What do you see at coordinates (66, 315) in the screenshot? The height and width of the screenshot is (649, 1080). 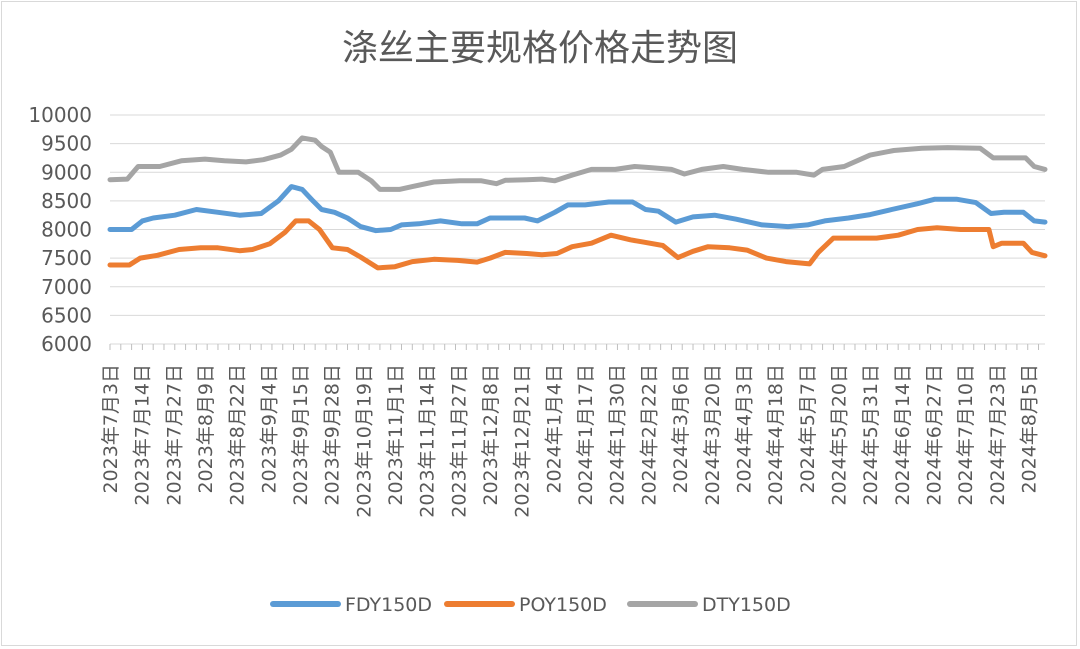 I see `y-tick-label: 6500` at bounding box center [66, 315].